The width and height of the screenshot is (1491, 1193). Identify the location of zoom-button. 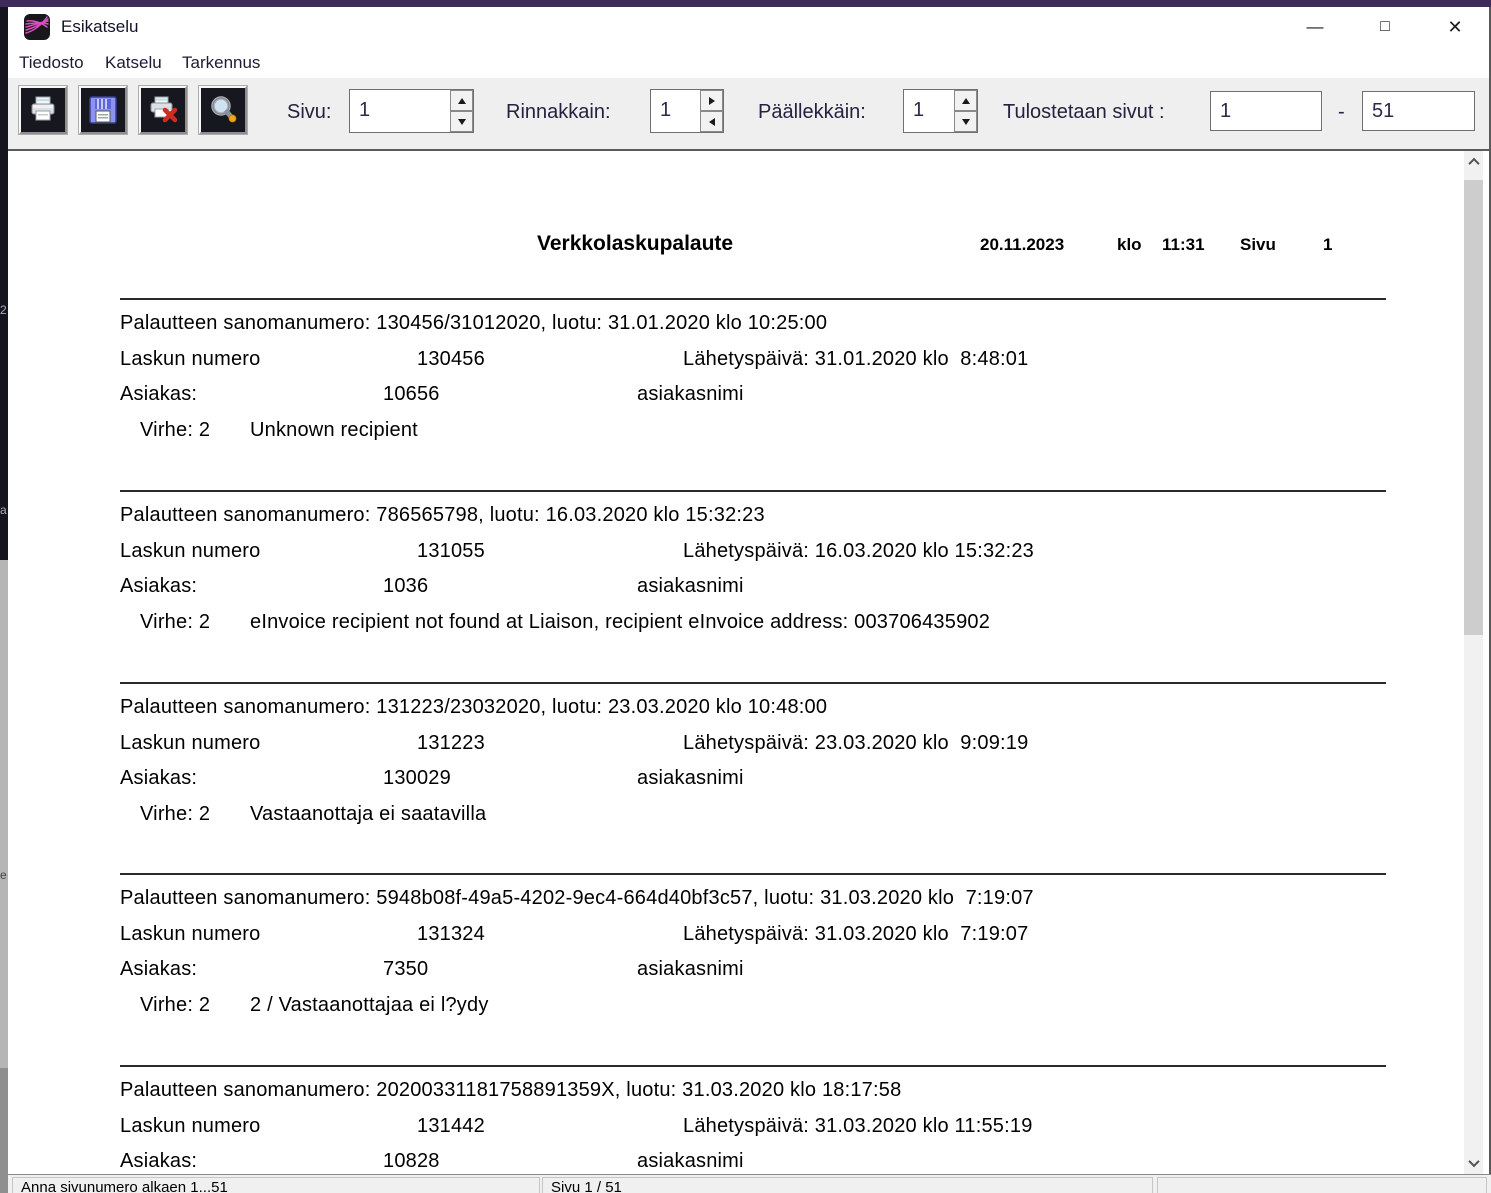
(223, 110).